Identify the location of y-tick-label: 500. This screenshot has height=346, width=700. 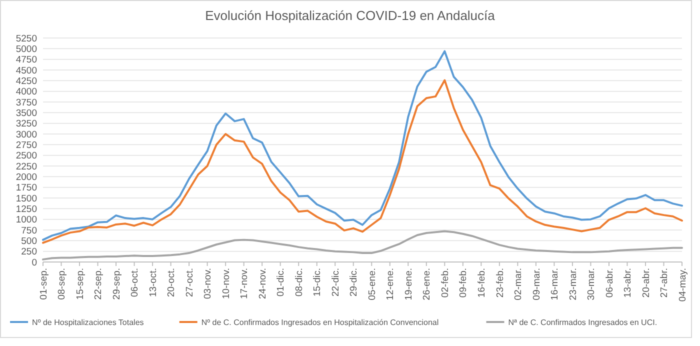
(29, 241).